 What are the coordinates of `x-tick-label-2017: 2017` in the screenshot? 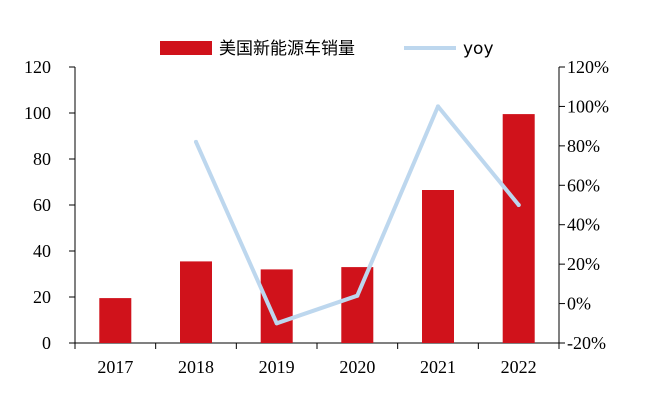 It's located at (115, 367).